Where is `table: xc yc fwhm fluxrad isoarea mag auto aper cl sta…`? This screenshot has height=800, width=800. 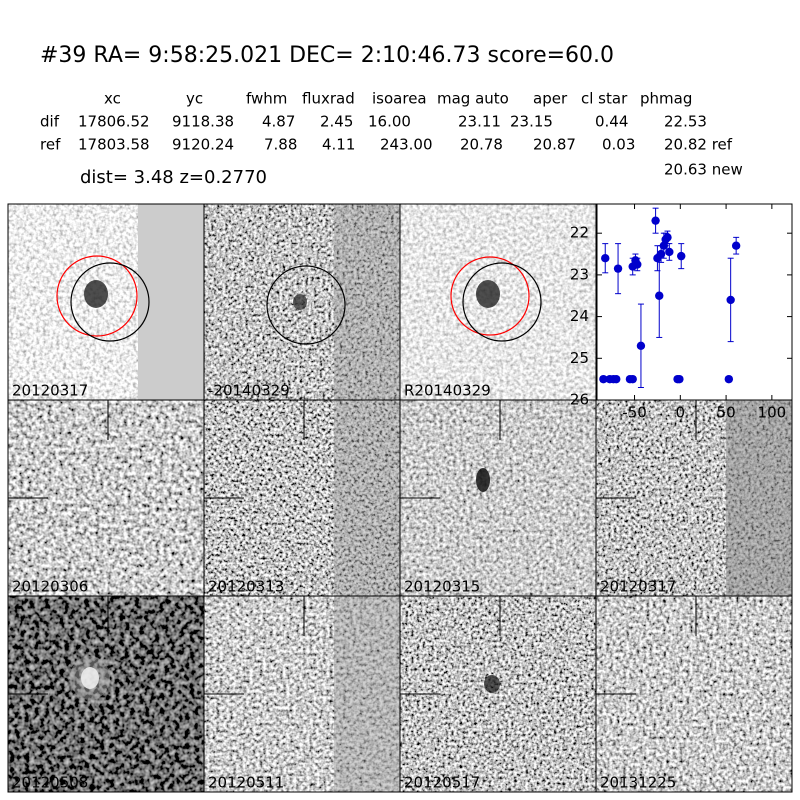
table: xc yc fwhm fluxrad isoarea mag auto aper cl sta… is located at coordinates (386, 122).